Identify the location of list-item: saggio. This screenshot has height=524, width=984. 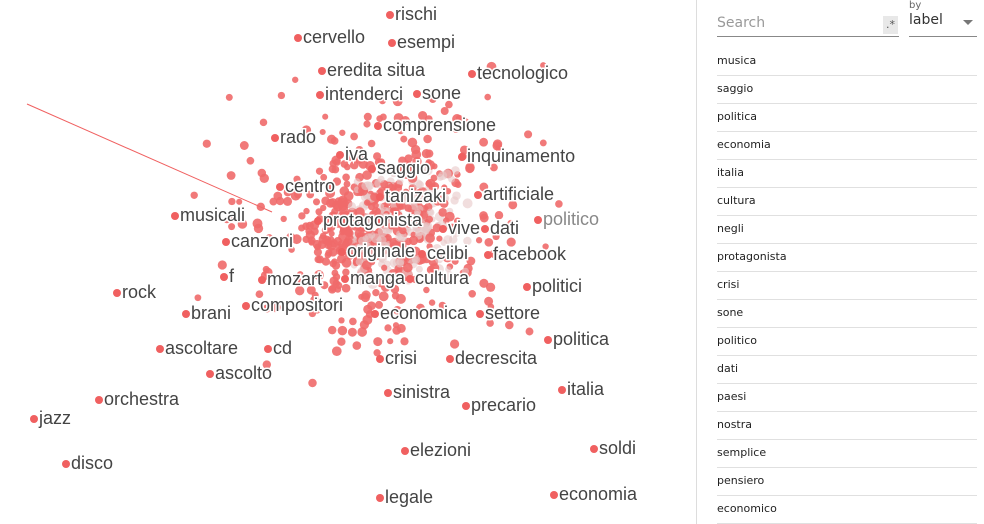
(847, 90).